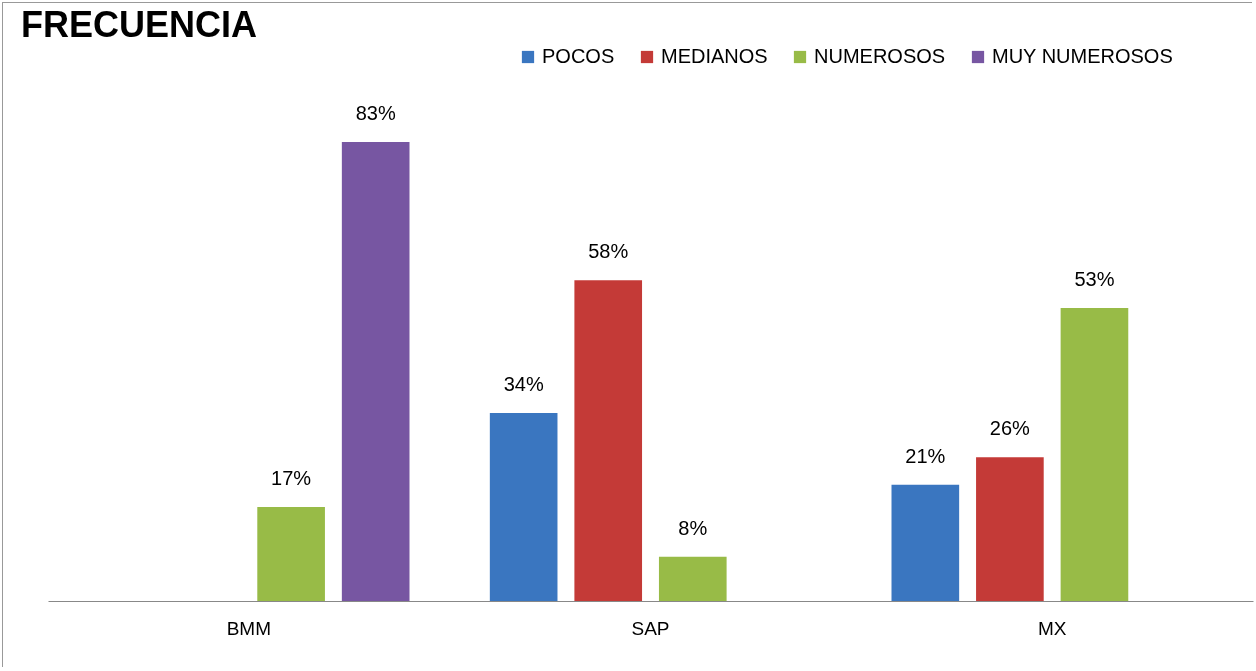 Image resolution: width=1256 pixels, height=671 pixels. I want to click on data-label: 21%, so click(925, 455).